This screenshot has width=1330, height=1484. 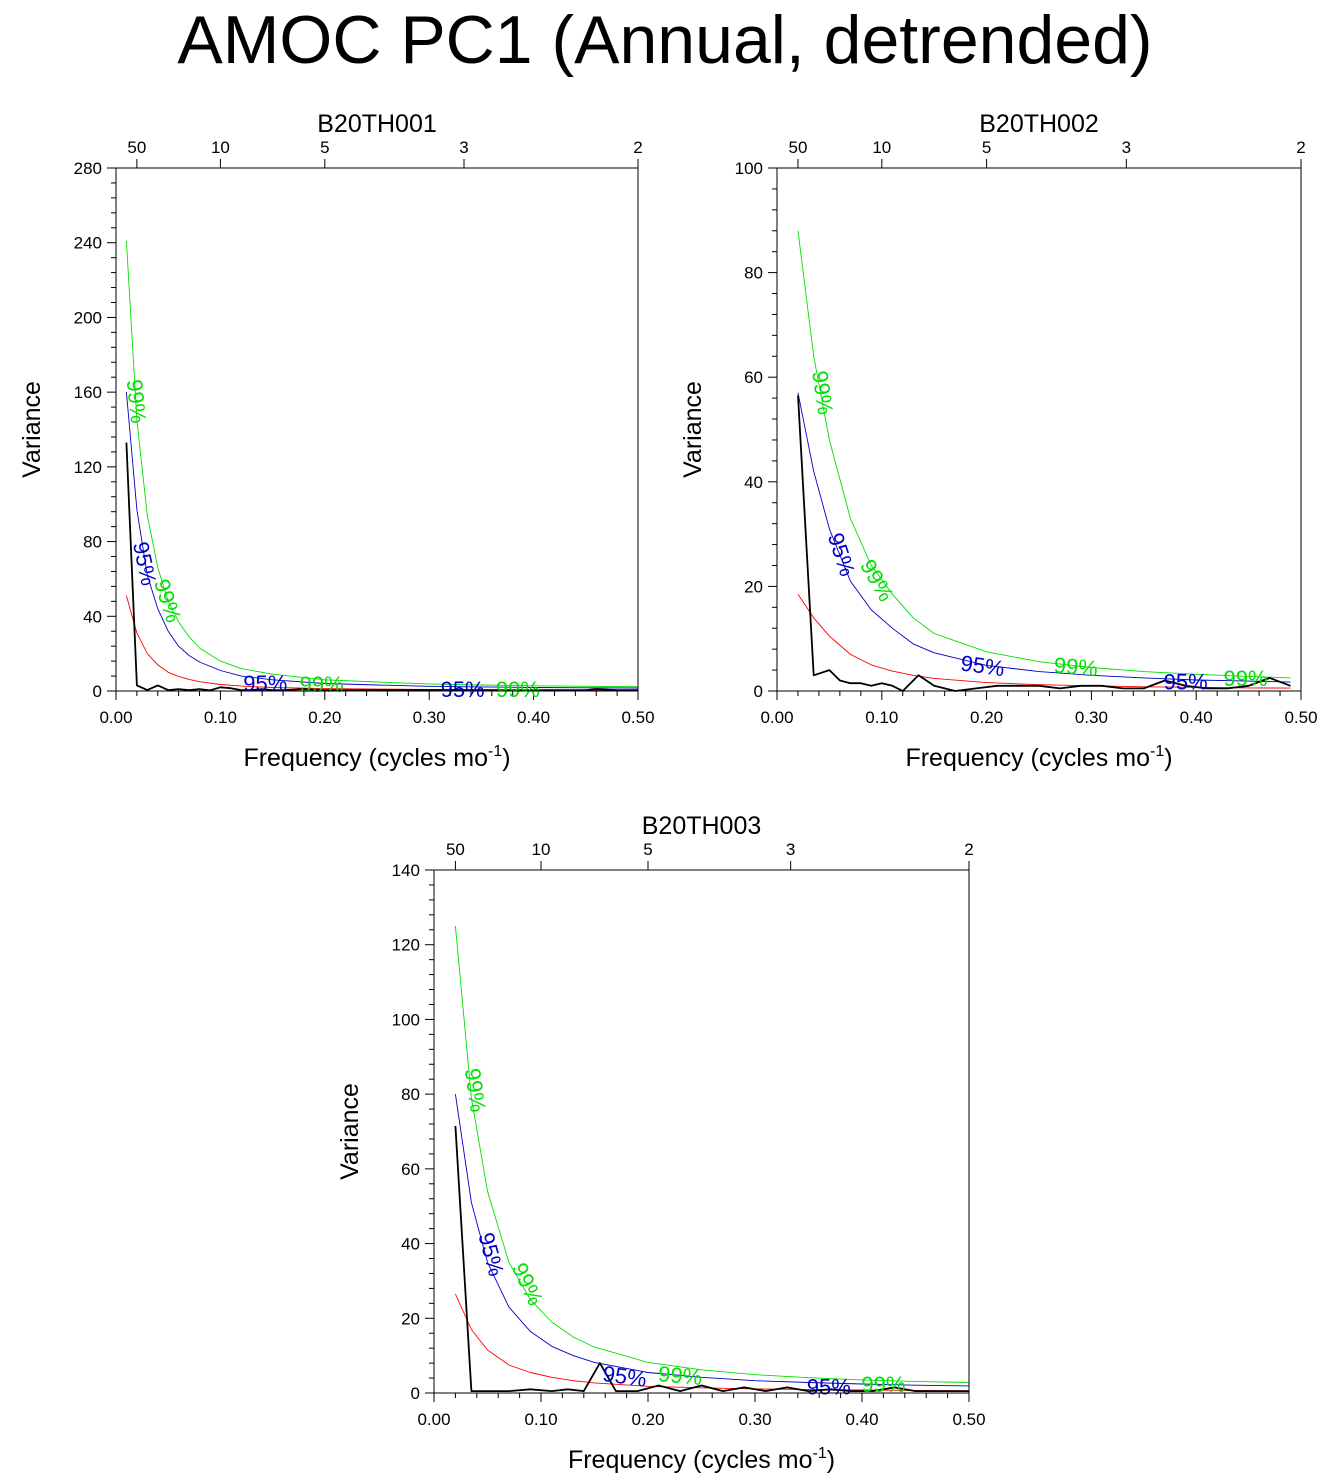 What do you see at coordinates (665, 40) in the screenshot?
I see `figure-title: AMOC PC1 (Annual, detrended)` at bounding box center [665, 40].